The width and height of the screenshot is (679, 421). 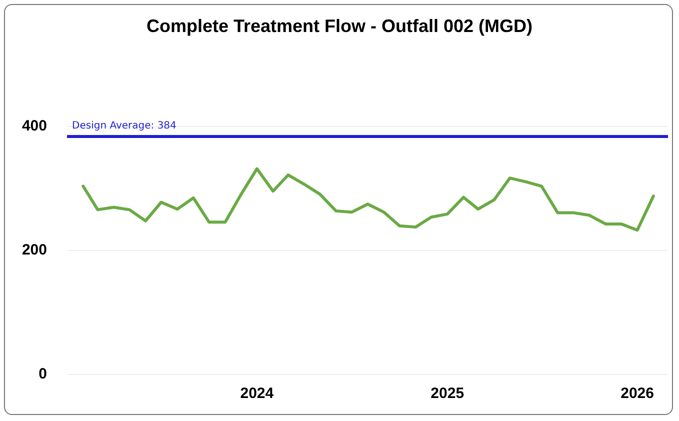 What do you see at coordinates (124, 126) in the screenshot?
I see `ref-line-label: Design Average: 384` at bounding box center [124, 126].